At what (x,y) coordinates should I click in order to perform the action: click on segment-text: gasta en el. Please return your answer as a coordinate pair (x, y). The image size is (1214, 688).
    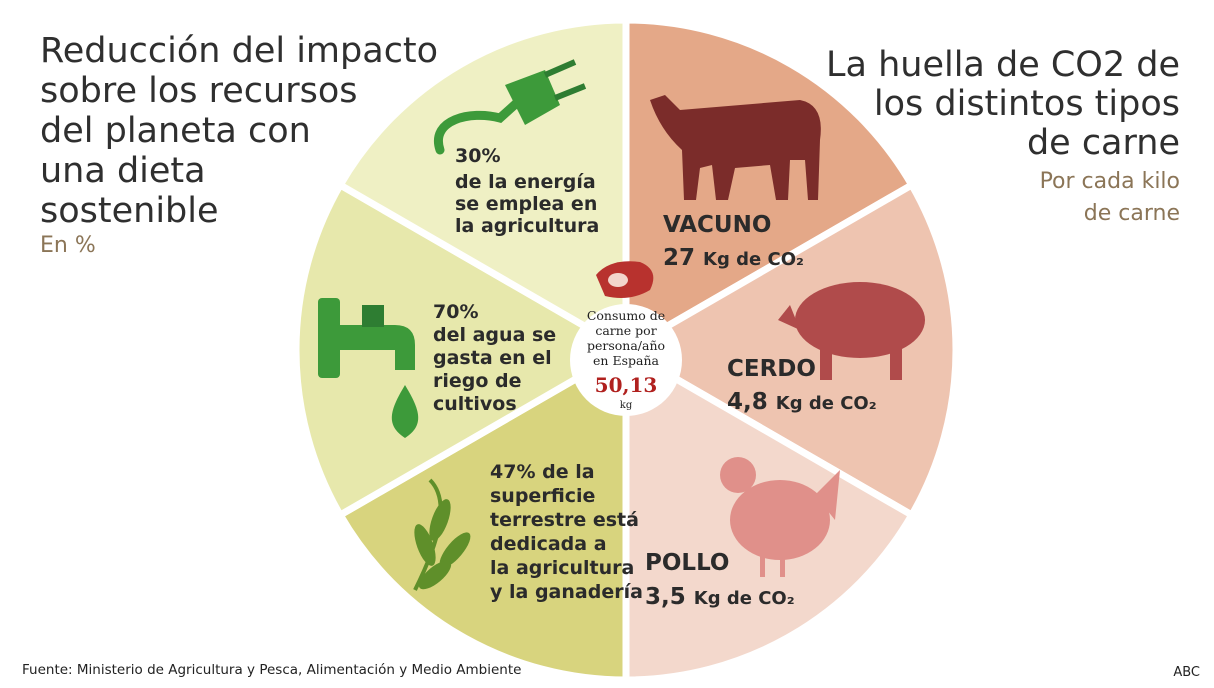
    Looking at the image, I should click on (492, 358).